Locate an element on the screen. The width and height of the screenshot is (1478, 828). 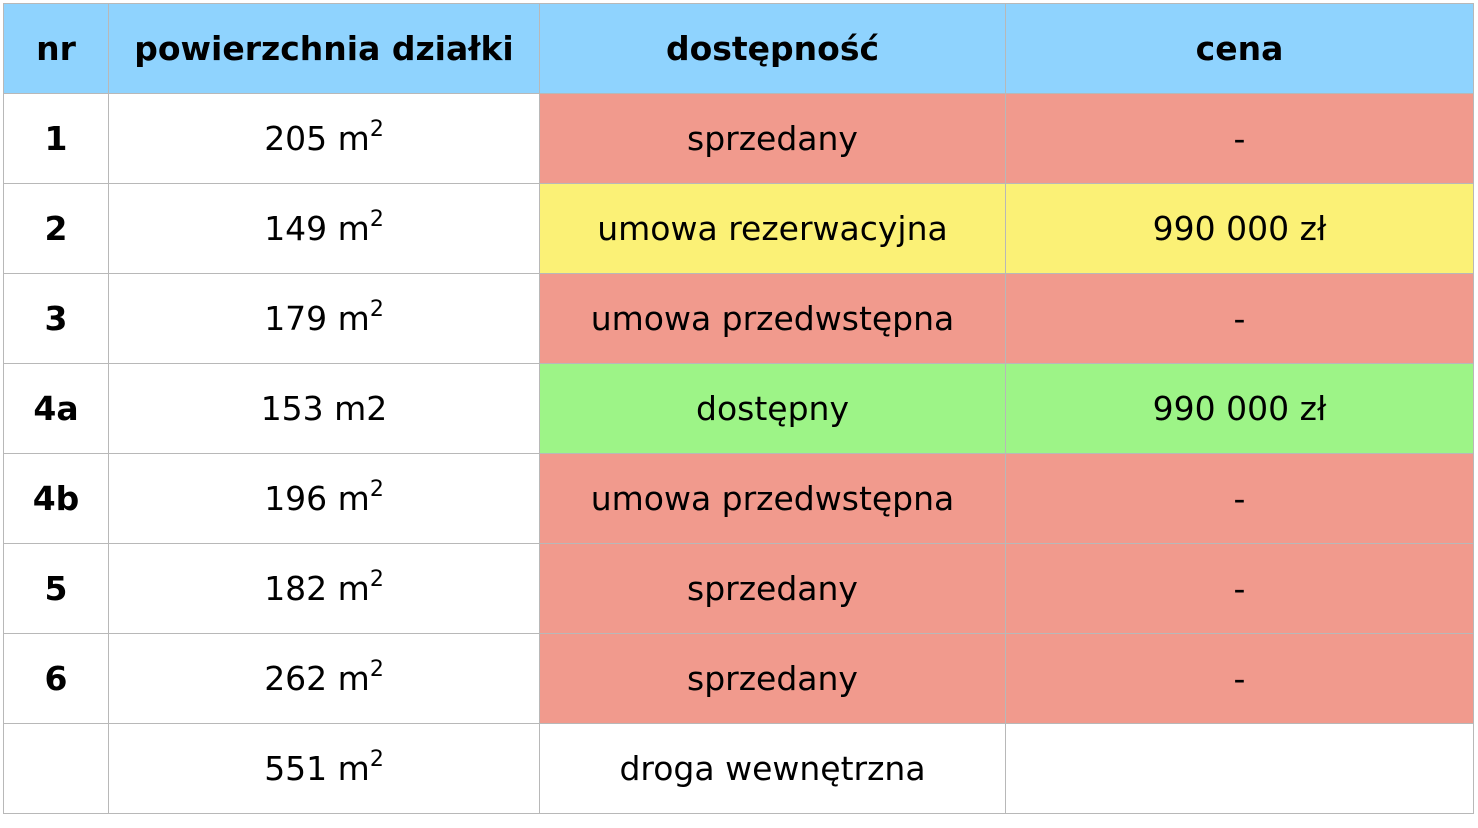
cell-nr: 3 is located at coordinates (56, 318).